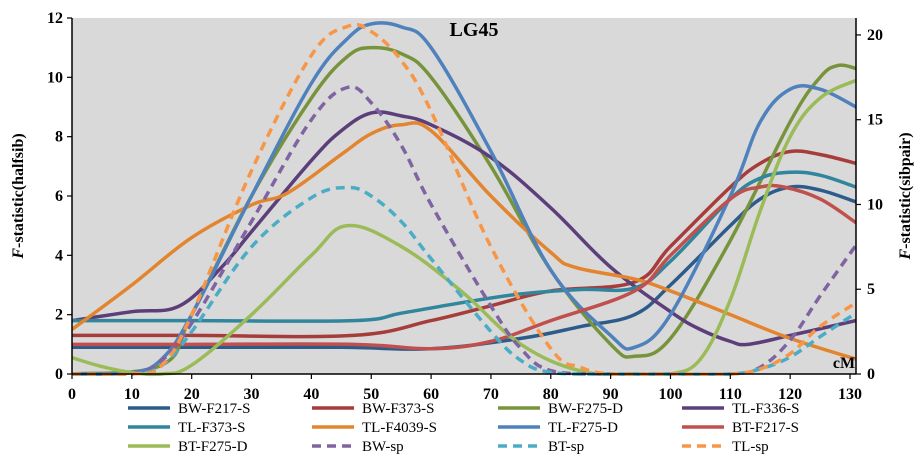  I want to click on chart-title: LG45, so click(474, 30).